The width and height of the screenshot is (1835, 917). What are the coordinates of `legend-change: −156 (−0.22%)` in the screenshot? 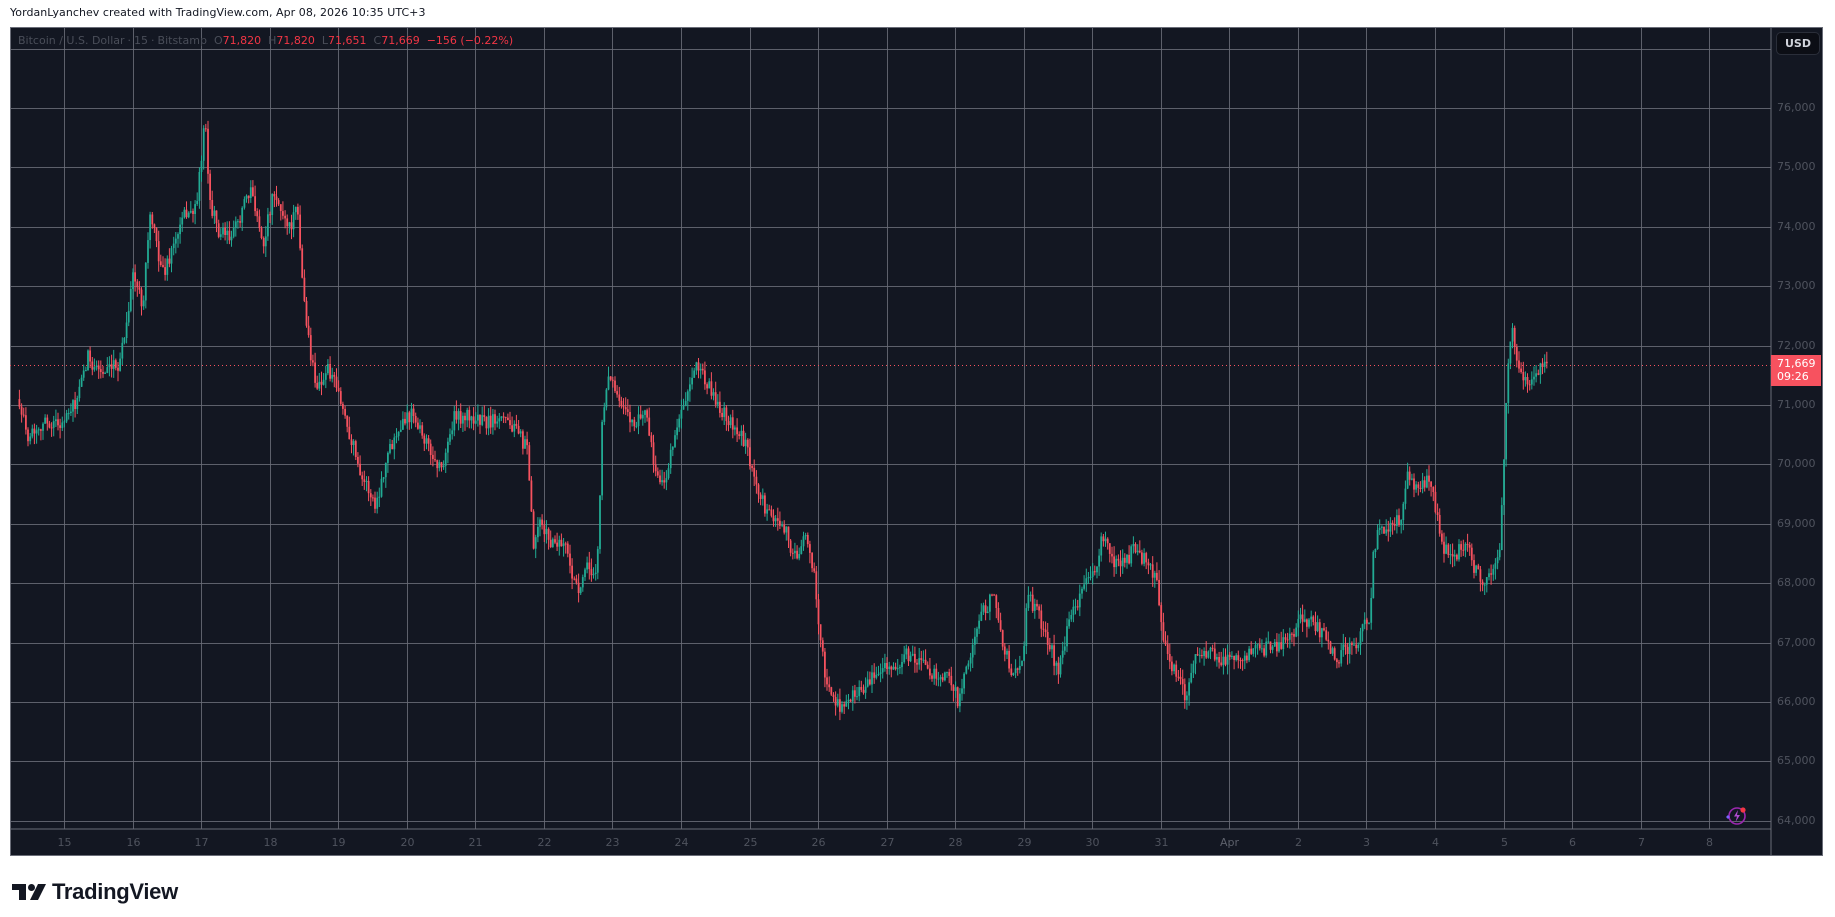 It's located at (470, 40).